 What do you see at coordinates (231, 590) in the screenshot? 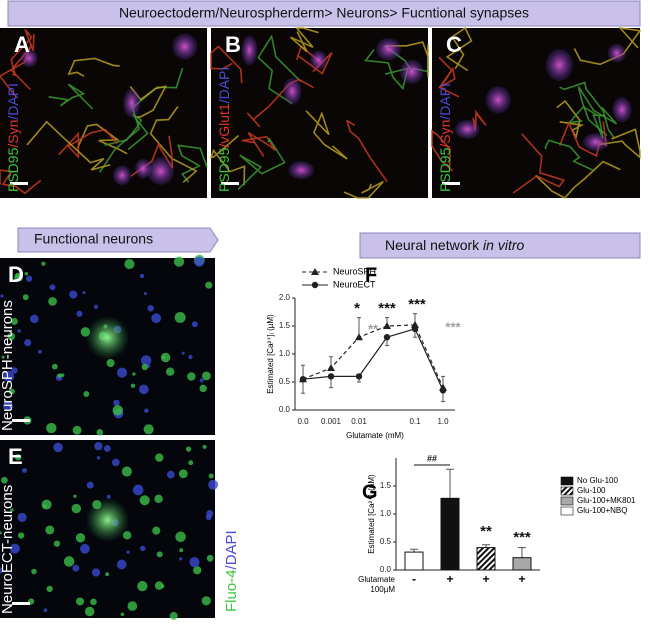
I see `fluo-part: Fluo-4` at bounding box center [231, 590].